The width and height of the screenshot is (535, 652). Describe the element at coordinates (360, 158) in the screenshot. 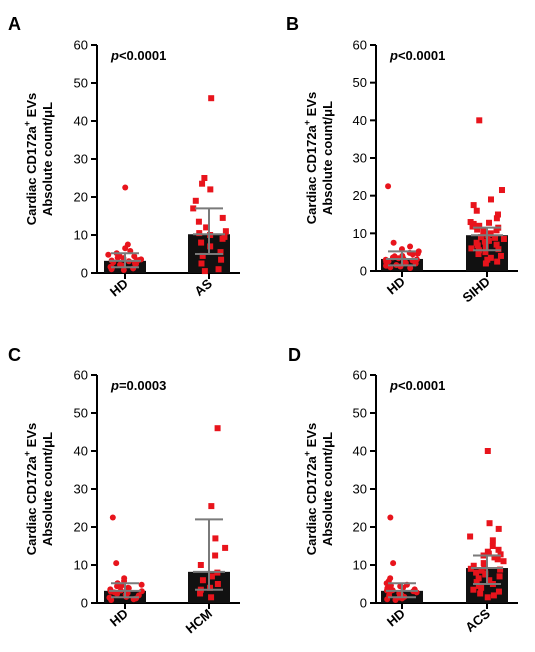

I see `y-tick-label: 30` at that location.